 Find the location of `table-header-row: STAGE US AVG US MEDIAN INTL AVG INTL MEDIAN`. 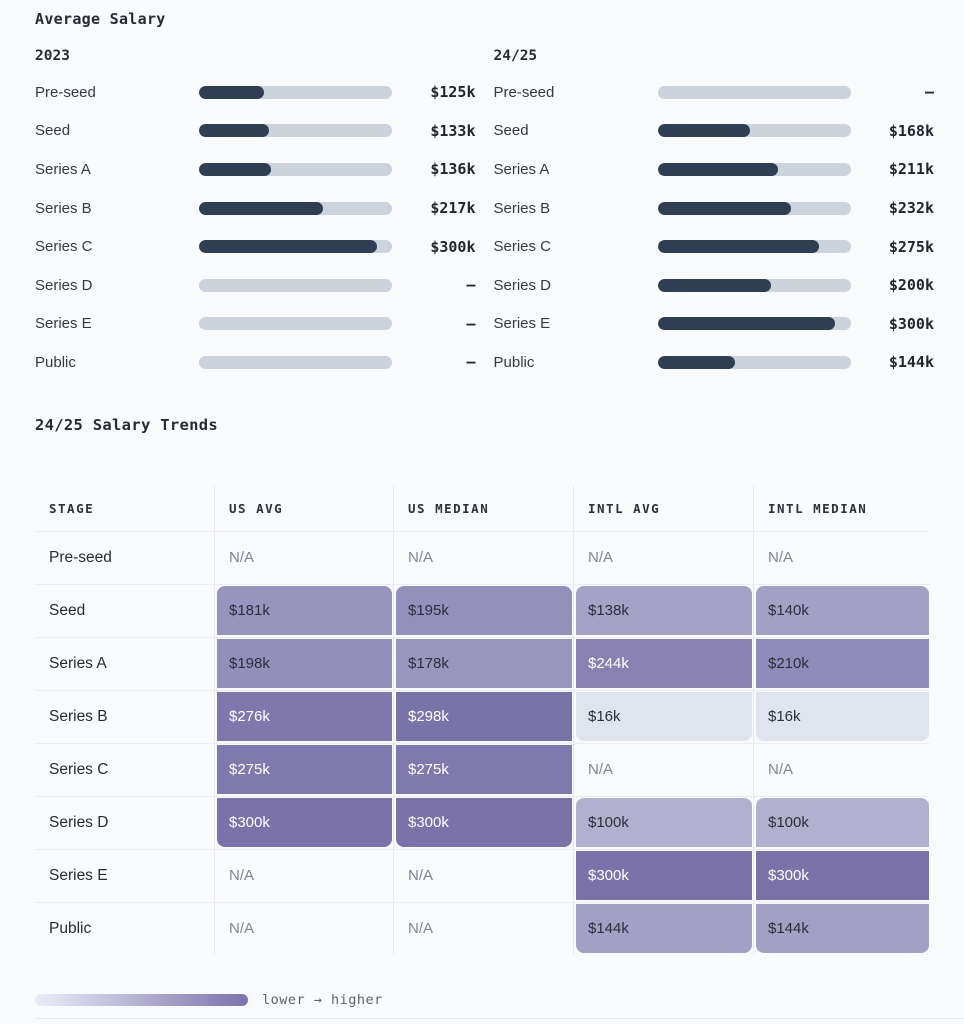

table-header-row: STAGE US AVG US MEDIAN INTL AVG INTL MEDIAN is located at coordinates (482, 508).